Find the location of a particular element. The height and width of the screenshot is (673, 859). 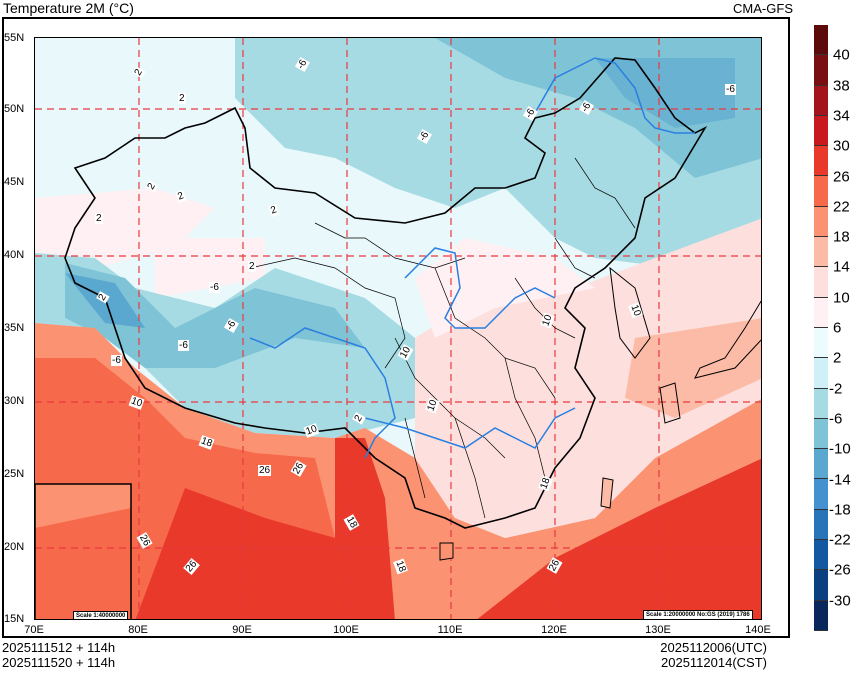

colorbar-tick-label: 40 is located at coordinates (841, 55).